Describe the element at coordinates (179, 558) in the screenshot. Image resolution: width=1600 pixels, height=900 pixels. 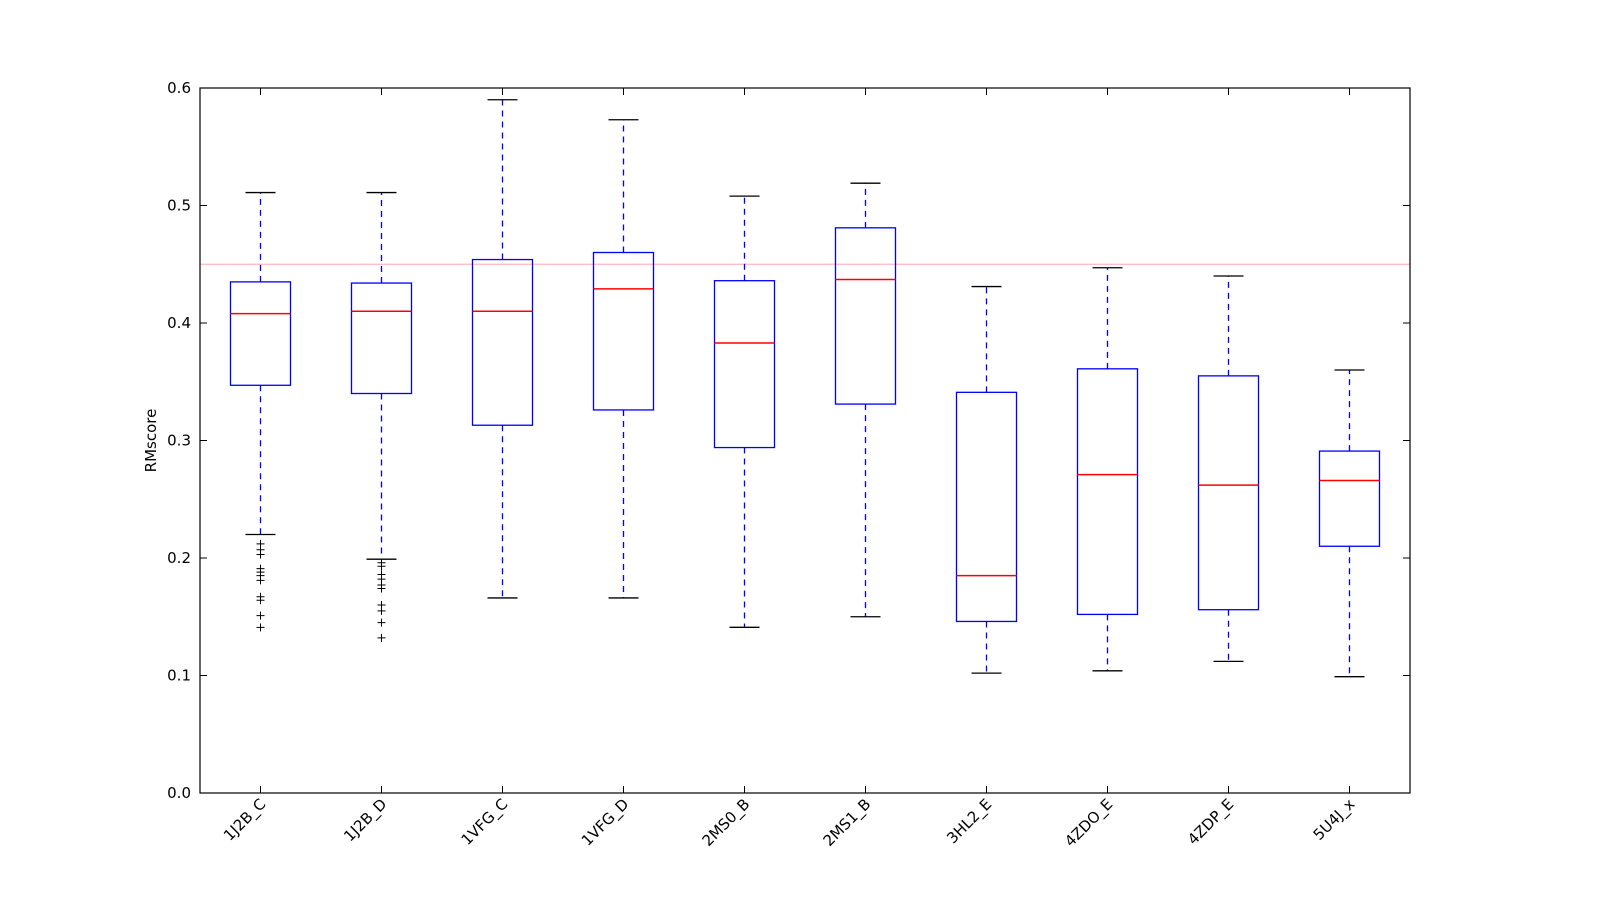
I see `y-tick-label: 0.2` at that location.